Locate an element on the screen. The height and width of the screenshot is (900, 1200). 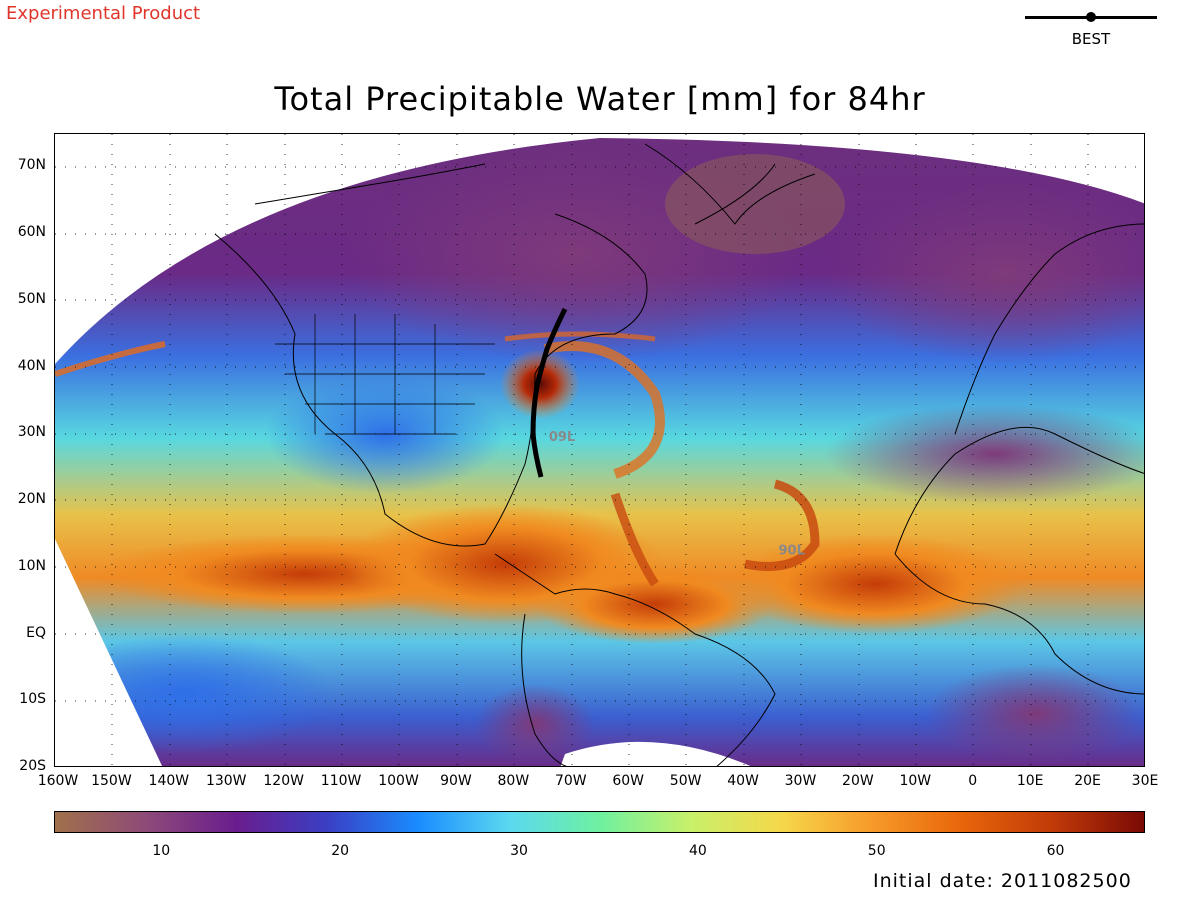
lat-tick-label: 40N is located at coordinates (31, 365).